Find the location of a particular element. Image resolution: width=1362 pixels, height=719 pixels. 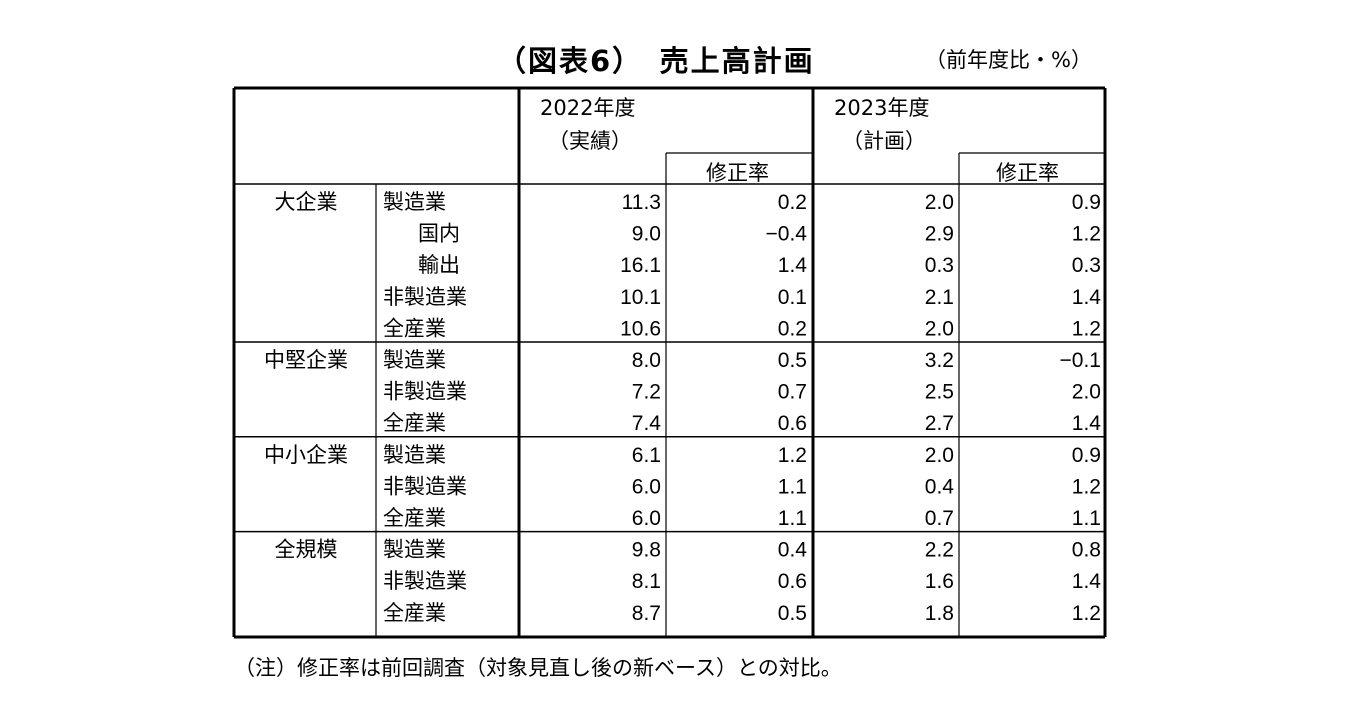

data-cell: 2.2 is located at coordinates (939, 550).